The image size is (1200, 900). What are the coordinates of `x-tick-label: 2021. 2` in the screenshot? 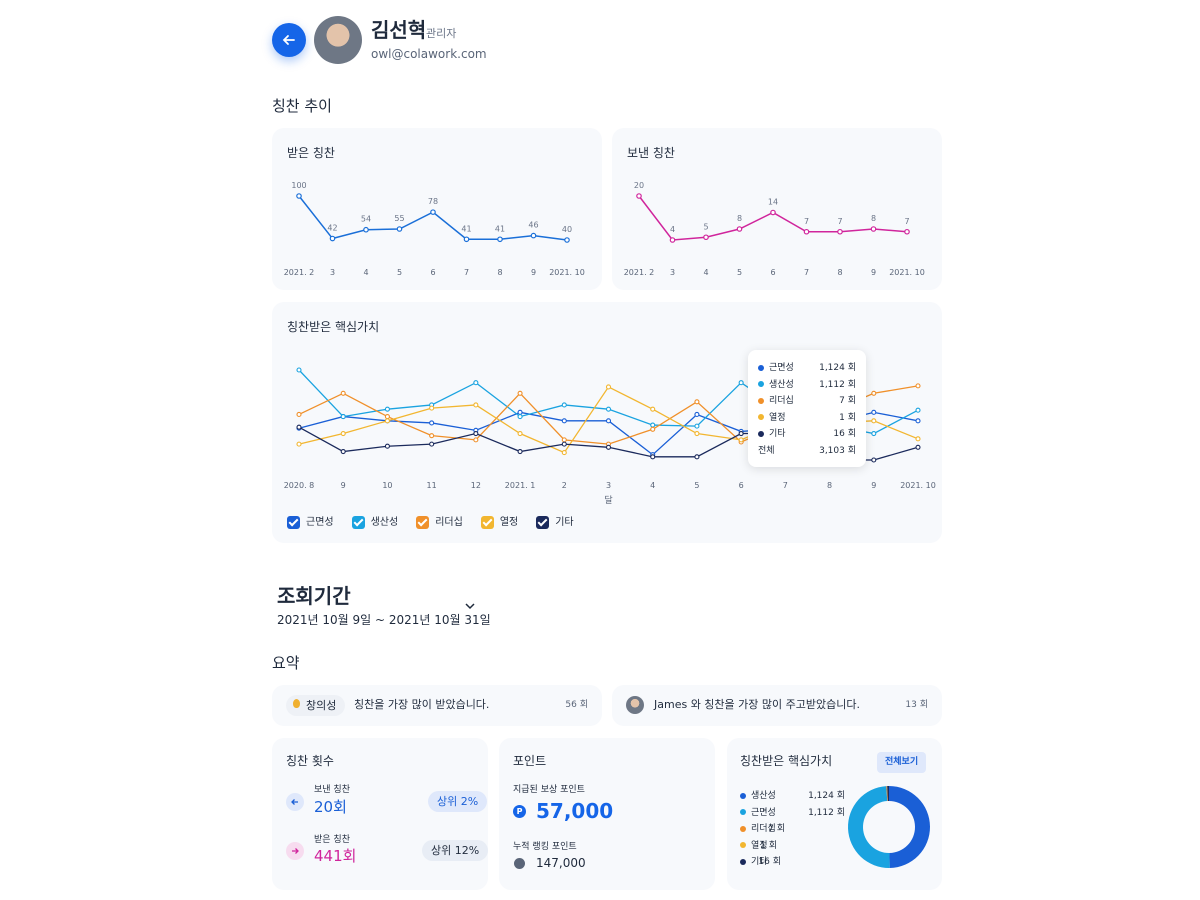 It's located at (639, 272).